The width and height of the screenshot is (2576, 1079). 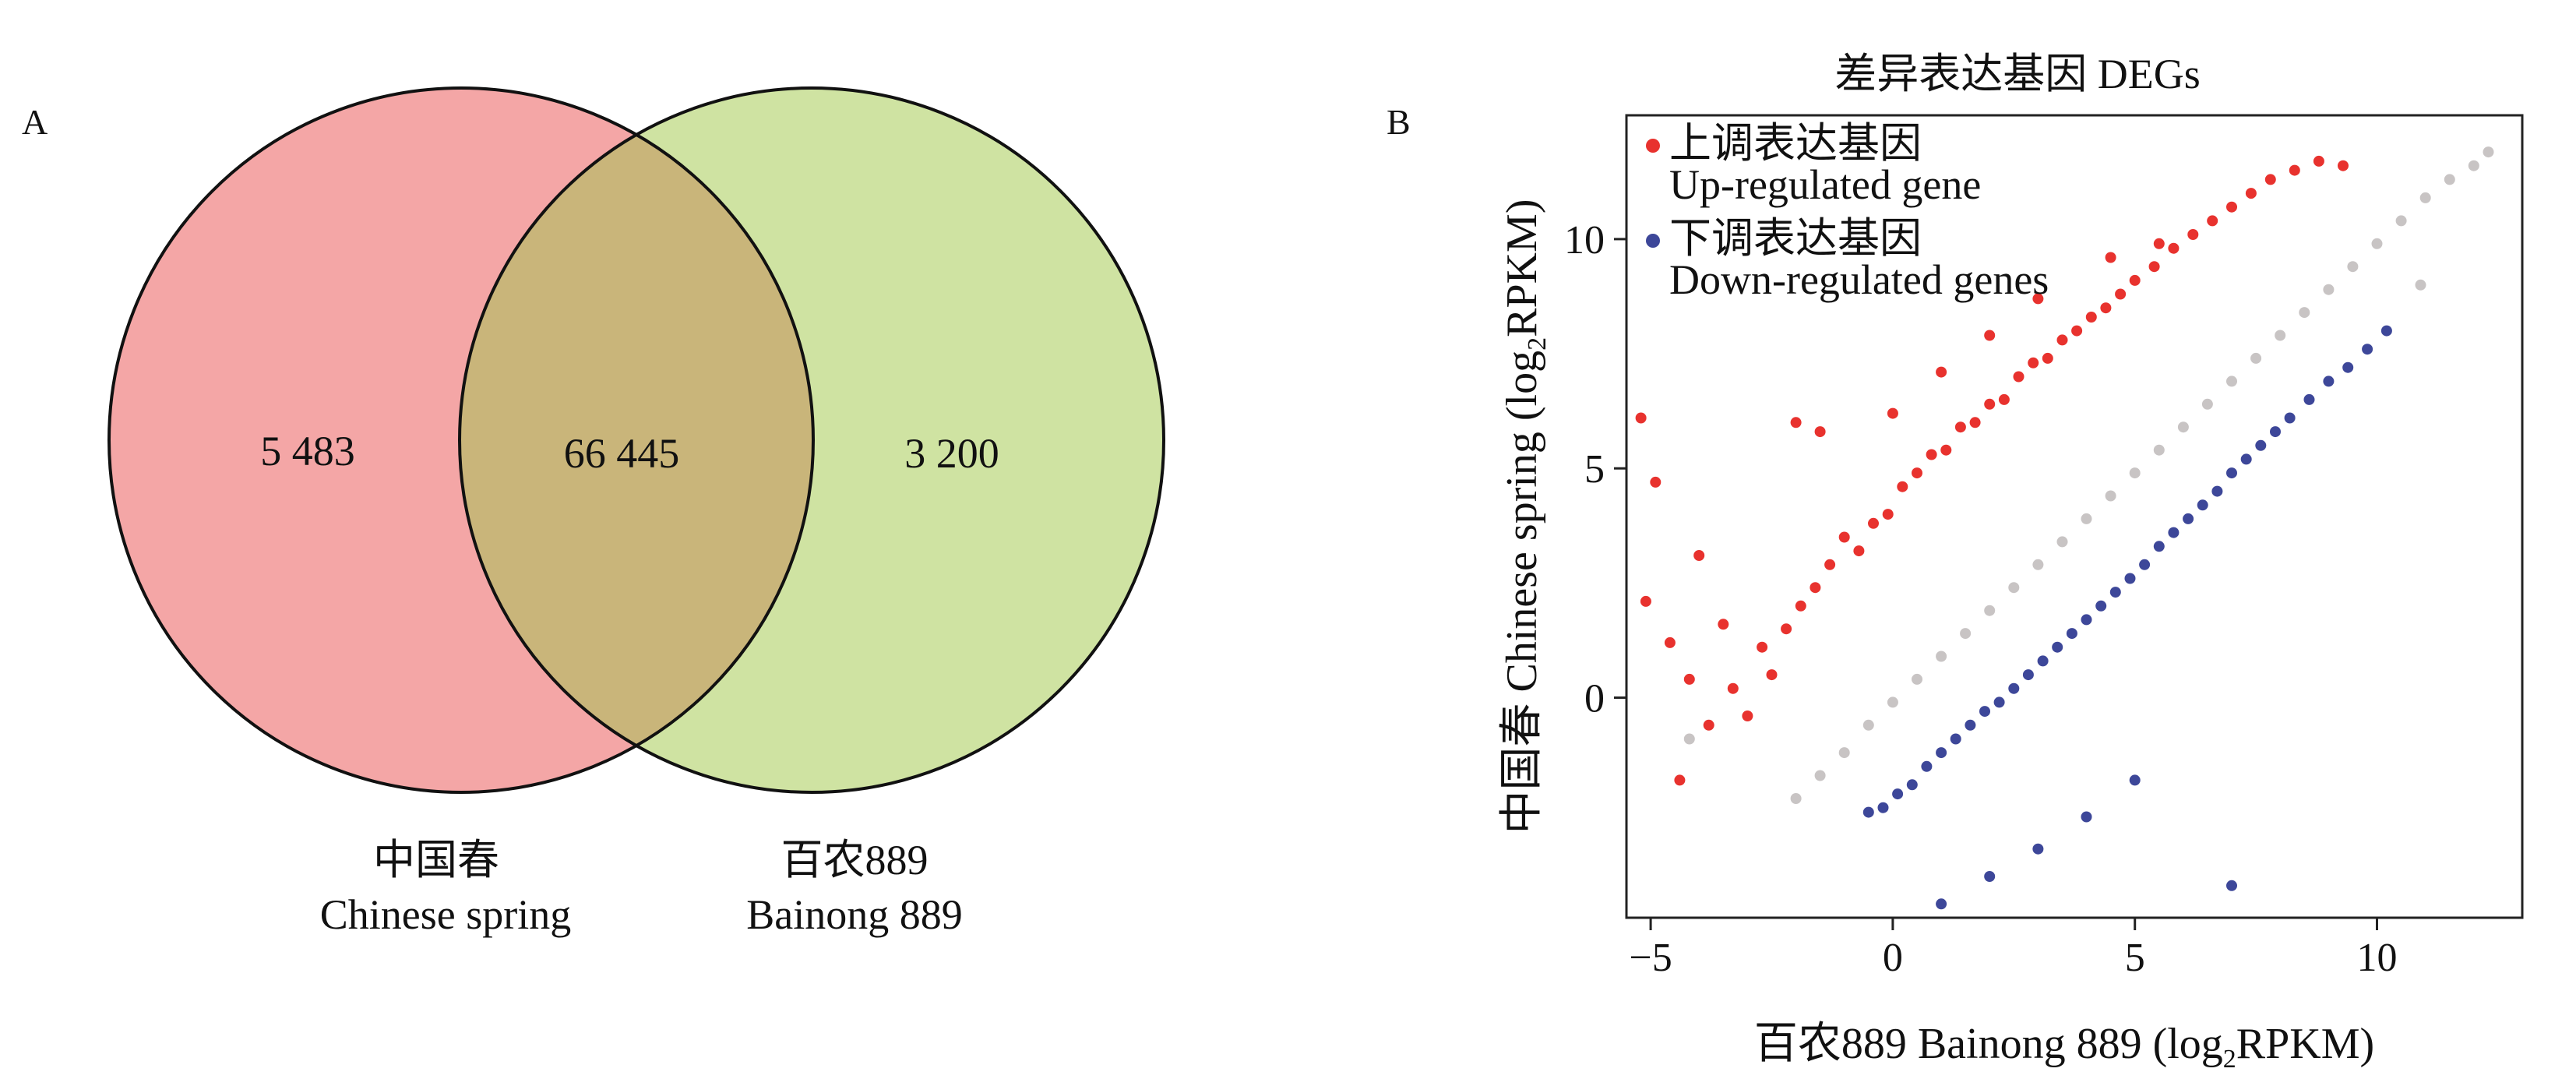 I want to click on legend-marker-down-regulated, so click(x=1653, y=241).